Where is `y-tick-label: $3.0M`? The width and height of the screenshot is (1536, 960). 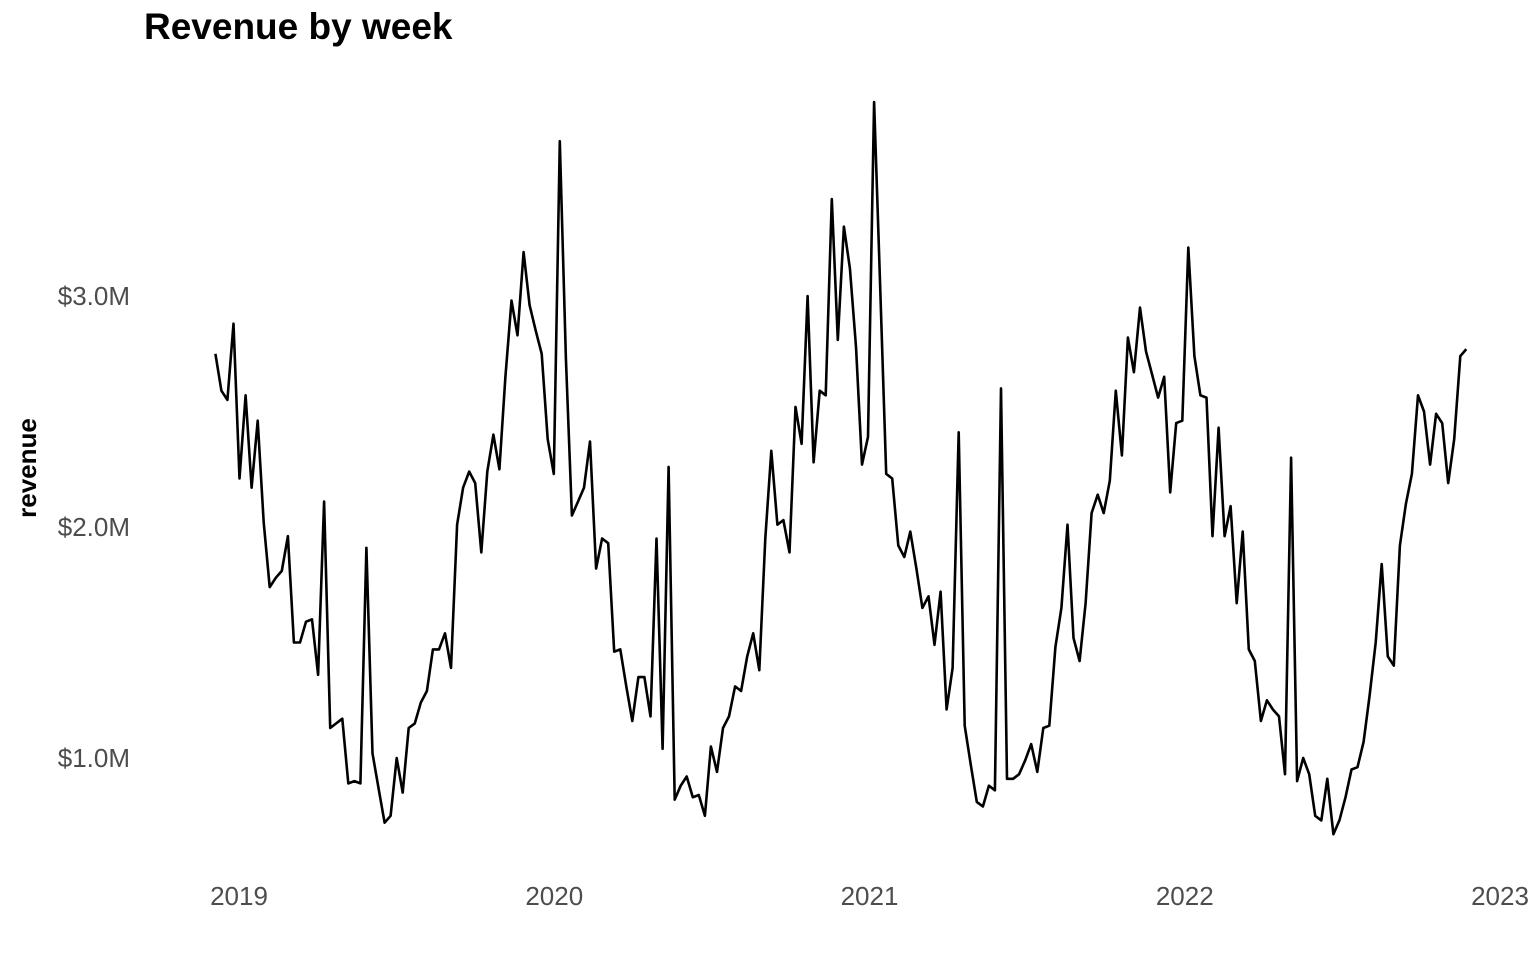
y-tick-label: $3.0M is located at coordinates (94, 296).